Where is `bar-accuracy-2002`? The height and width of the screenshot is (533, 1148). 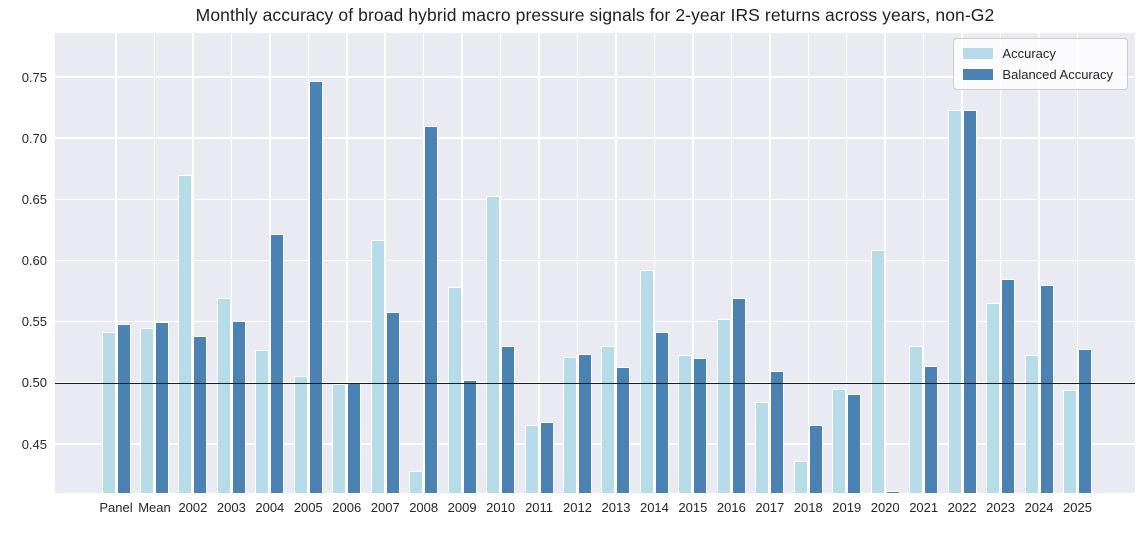 bar-accuracy-2002 is located at coordinates (185, 333).